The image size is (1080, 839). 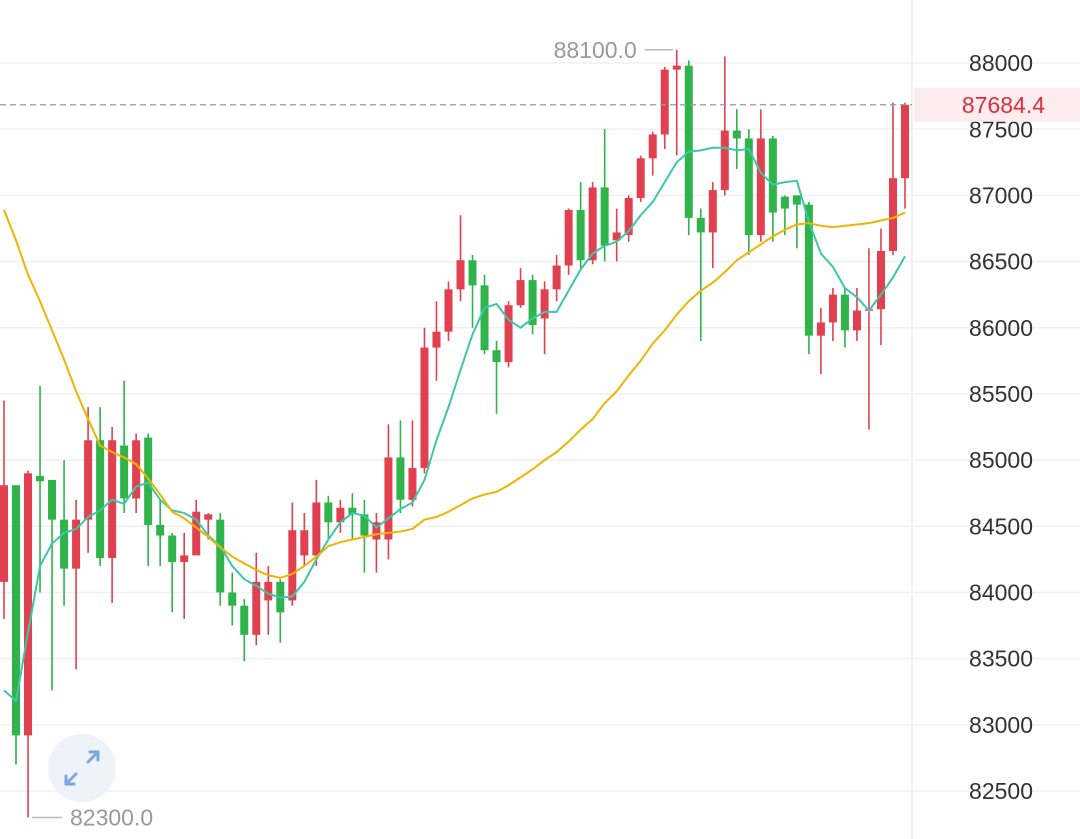 What do you see at coordinates (1001, 659) in the screenshot?
I see `y-tick-label: 83500` at bounding box center [1001, 659].